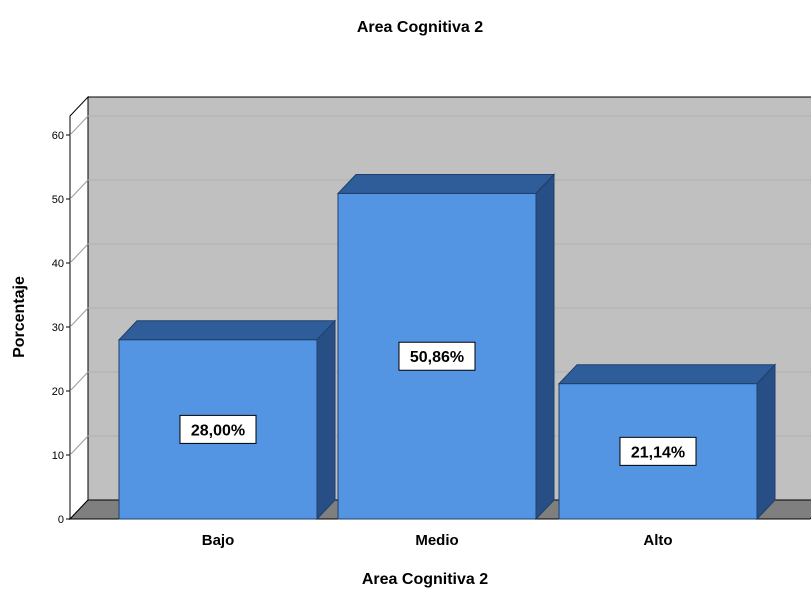 This screenshot has width=811, height=589. Describe the element at coordinates (425, 579) in the screenshot. I see `x-axis-title: Area Cognitiva 2` at that location.